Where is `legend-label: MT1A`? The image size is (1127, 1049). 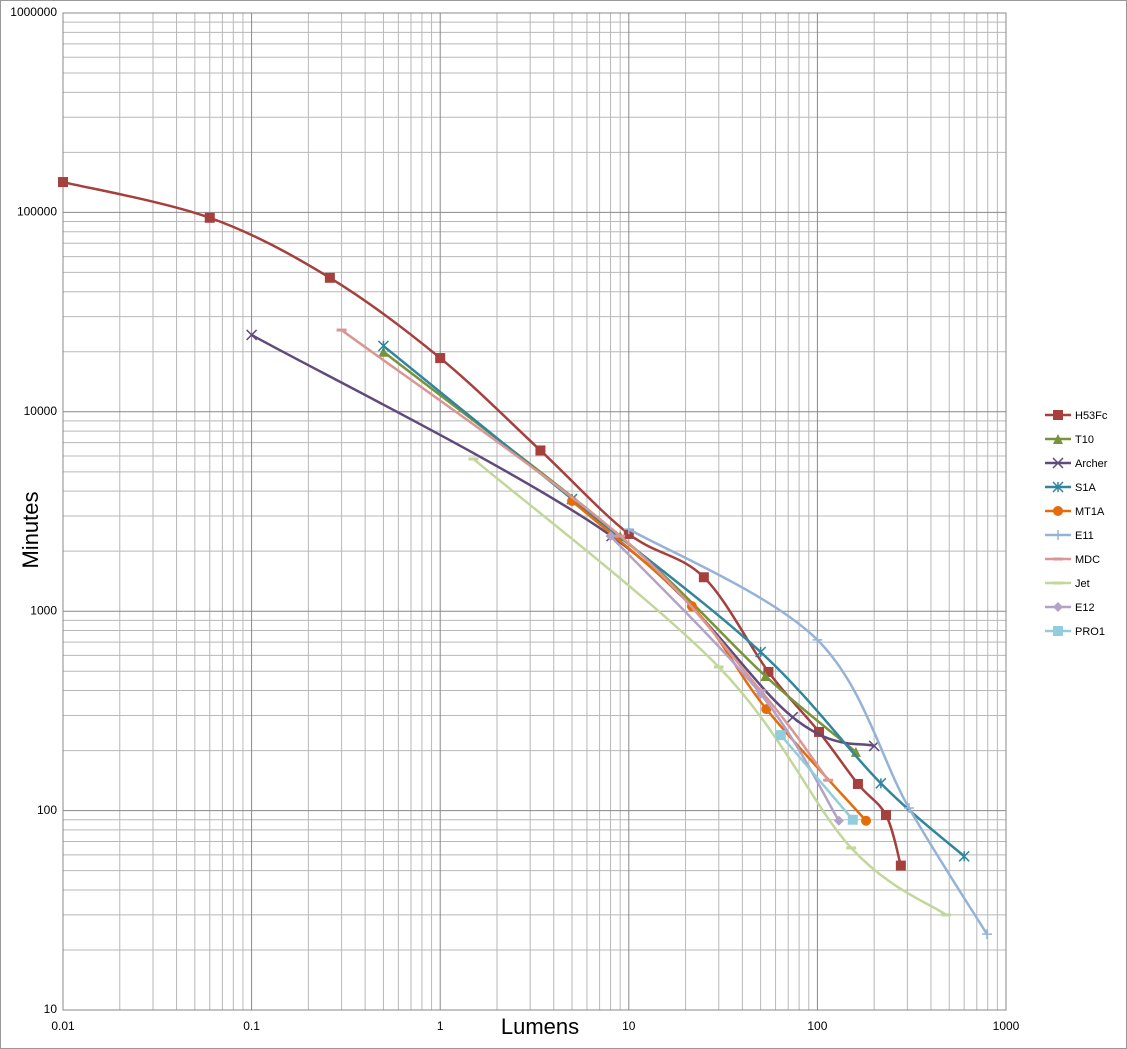 legend-label: MT1A is located at coordinates (1090, 512).